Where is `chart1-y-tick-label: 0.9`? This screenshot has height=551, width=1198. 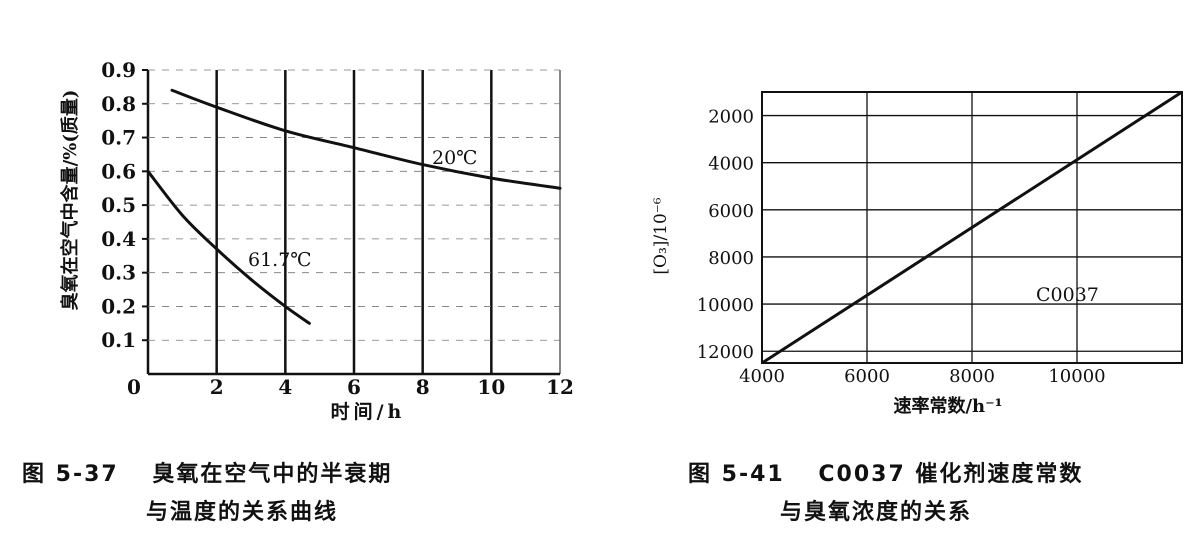
chart1-y-tick-label: 0.9 is located at coordinates (118, 70).